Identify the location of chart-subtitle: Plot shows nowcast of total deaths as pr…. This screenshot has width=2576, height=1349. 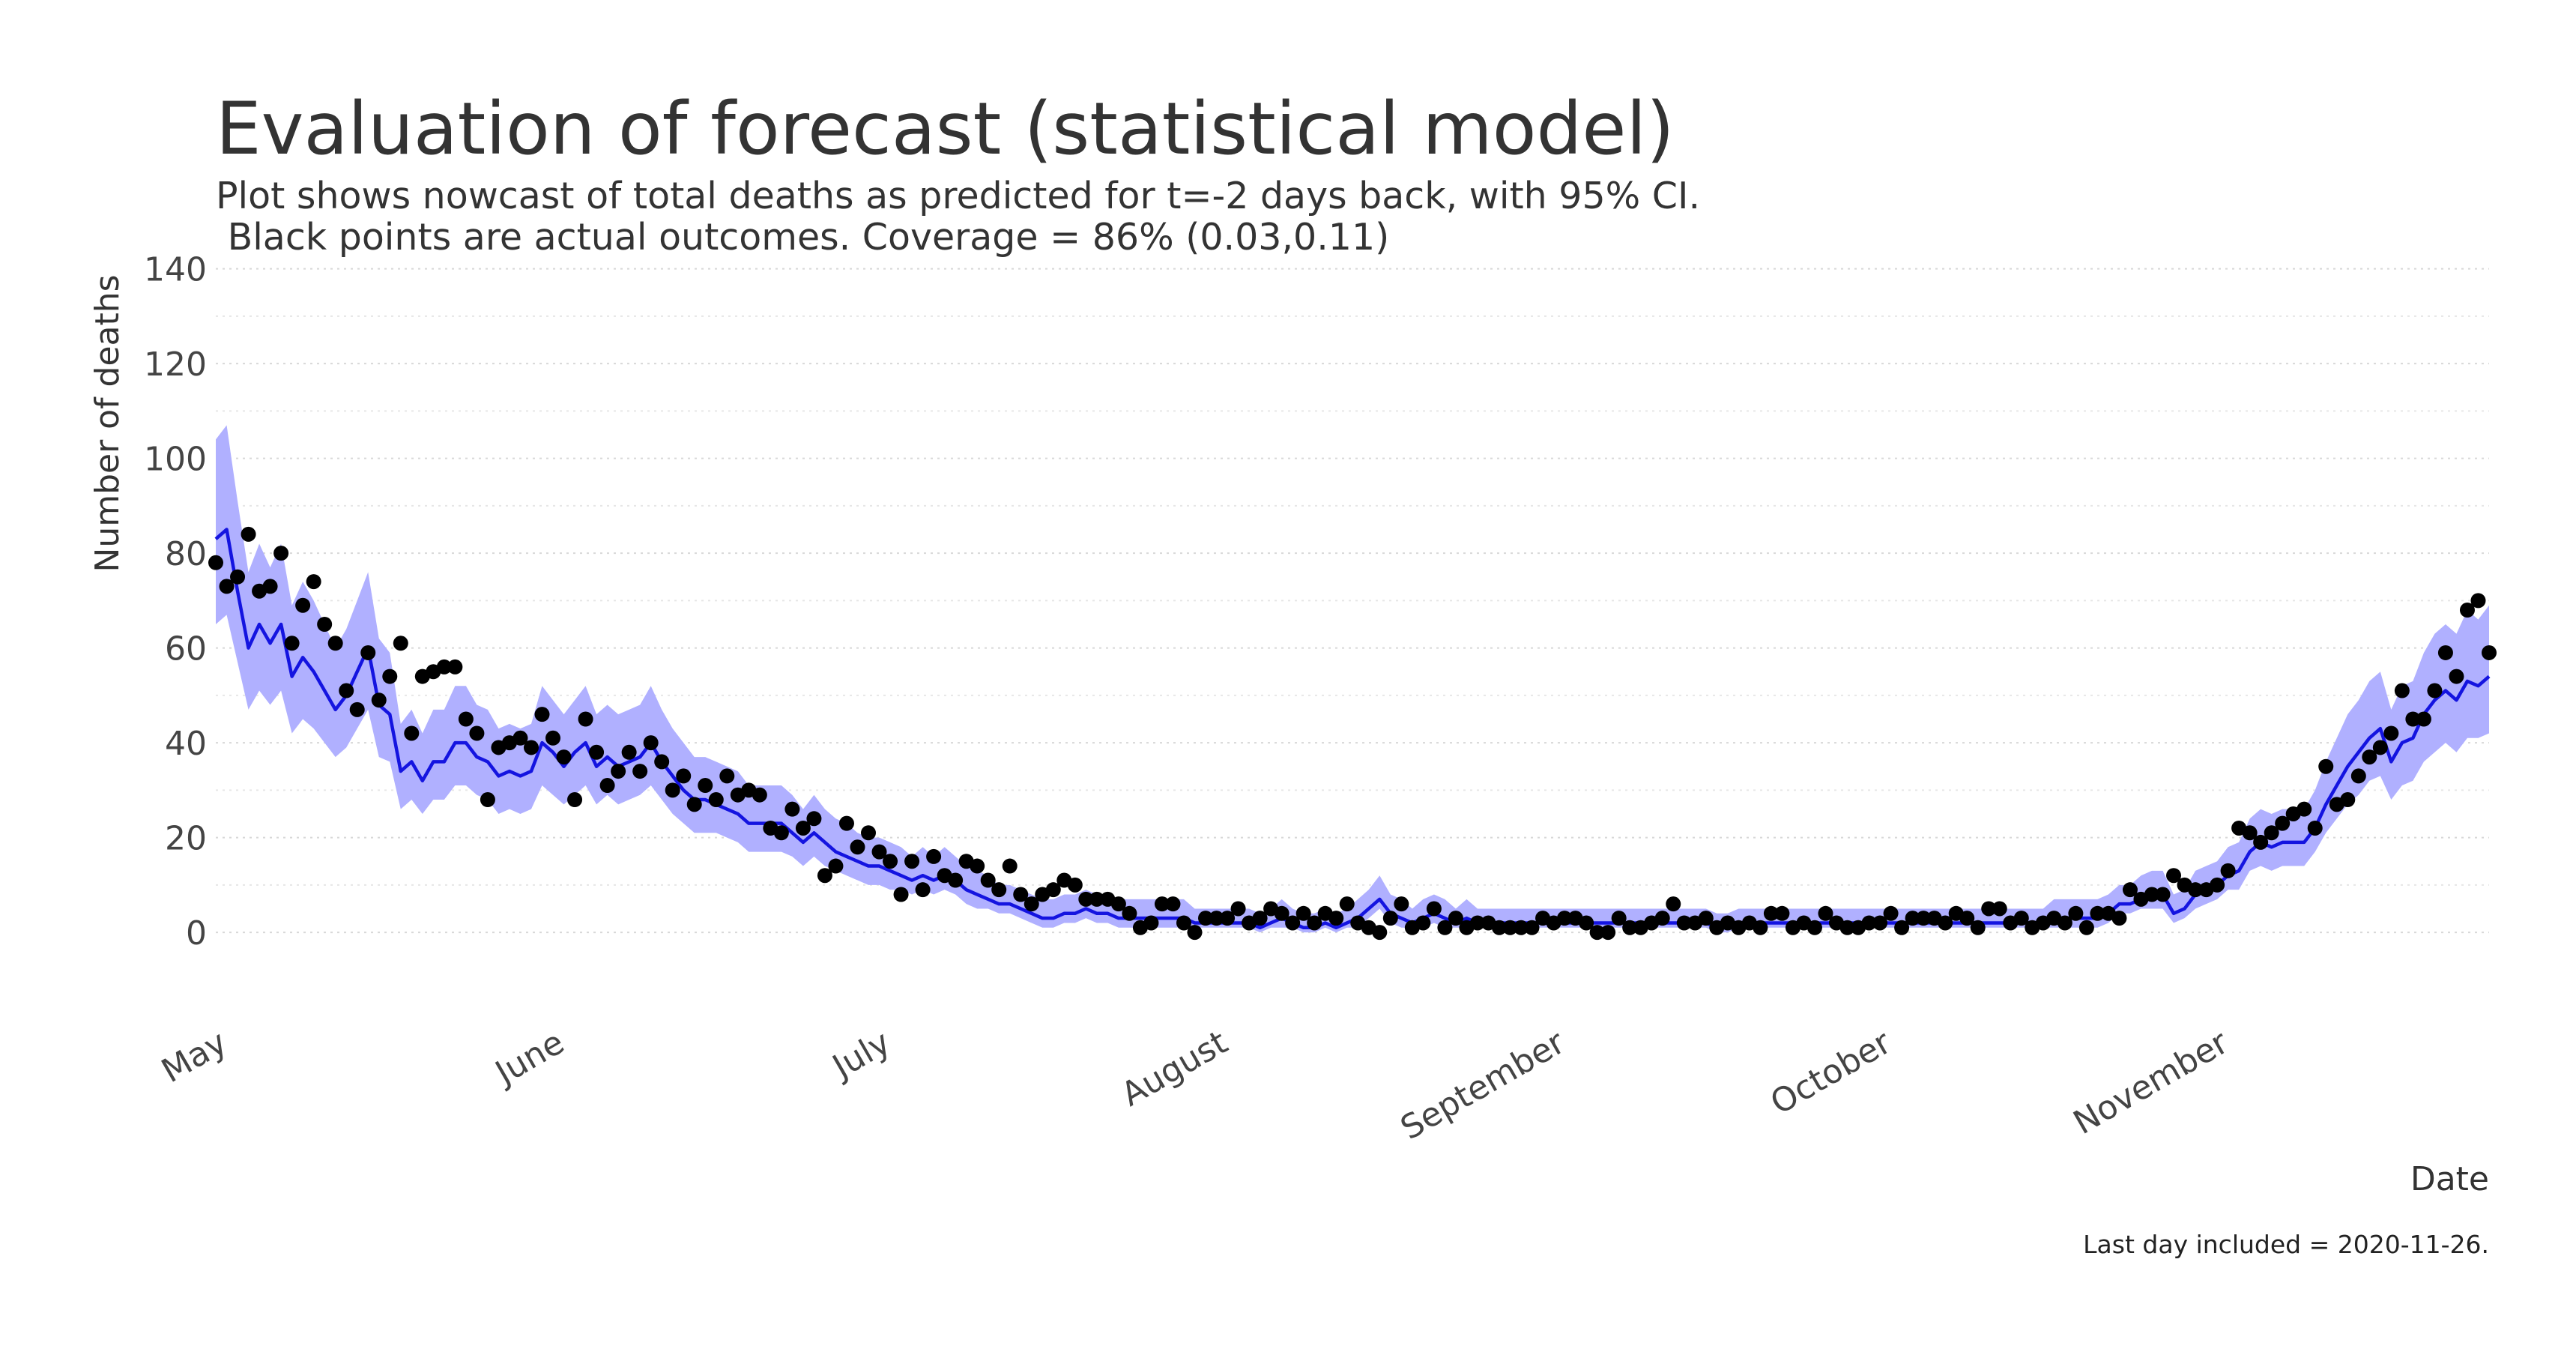
(958, 196).